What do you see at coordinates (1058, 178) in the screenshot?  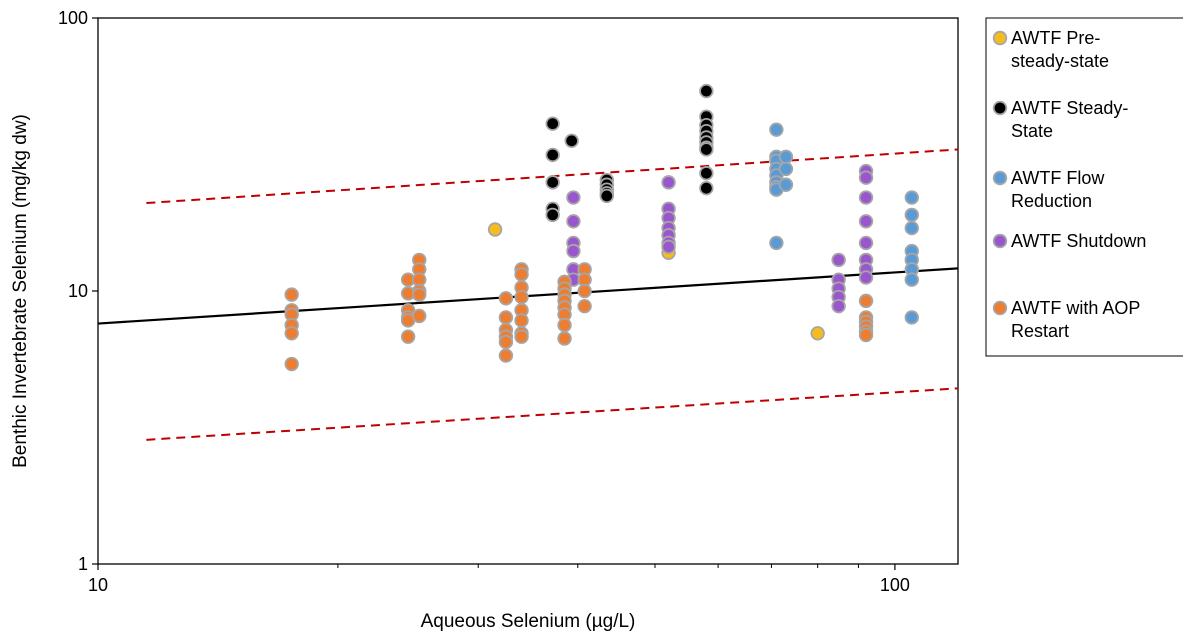 I see `legend-label-2-0: AWTF Flow` at bounding box center [1058, 178].